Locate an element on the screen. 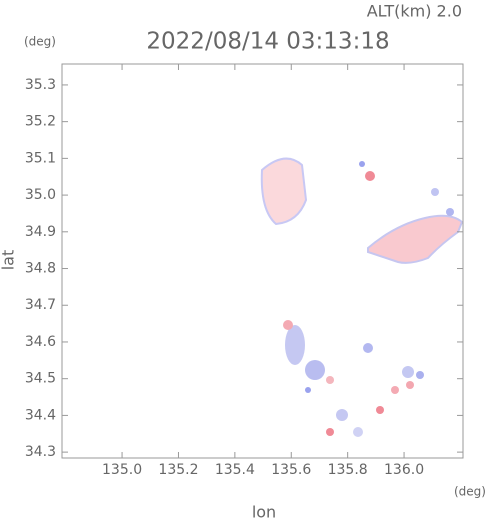 This screenshot has width=491, height=525. x-tick-label: 135.6 is located at coordinates (291, 470).